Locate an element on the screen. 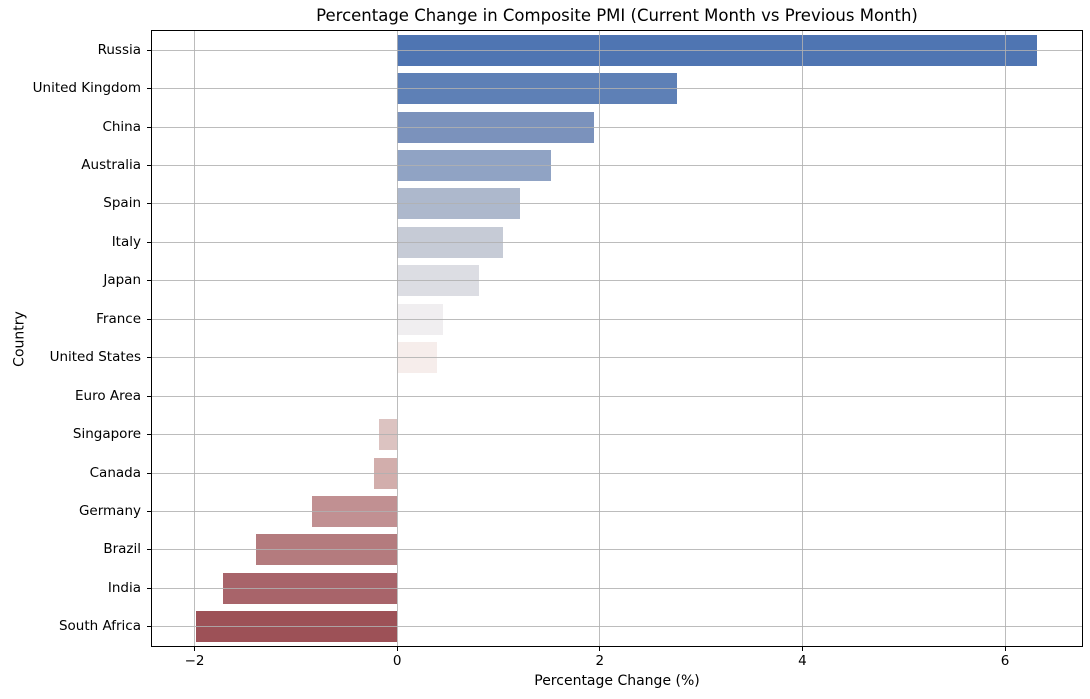 This screenshot has height=699, width=1090. gridline-y-spain is located at coordinates (617, 204).